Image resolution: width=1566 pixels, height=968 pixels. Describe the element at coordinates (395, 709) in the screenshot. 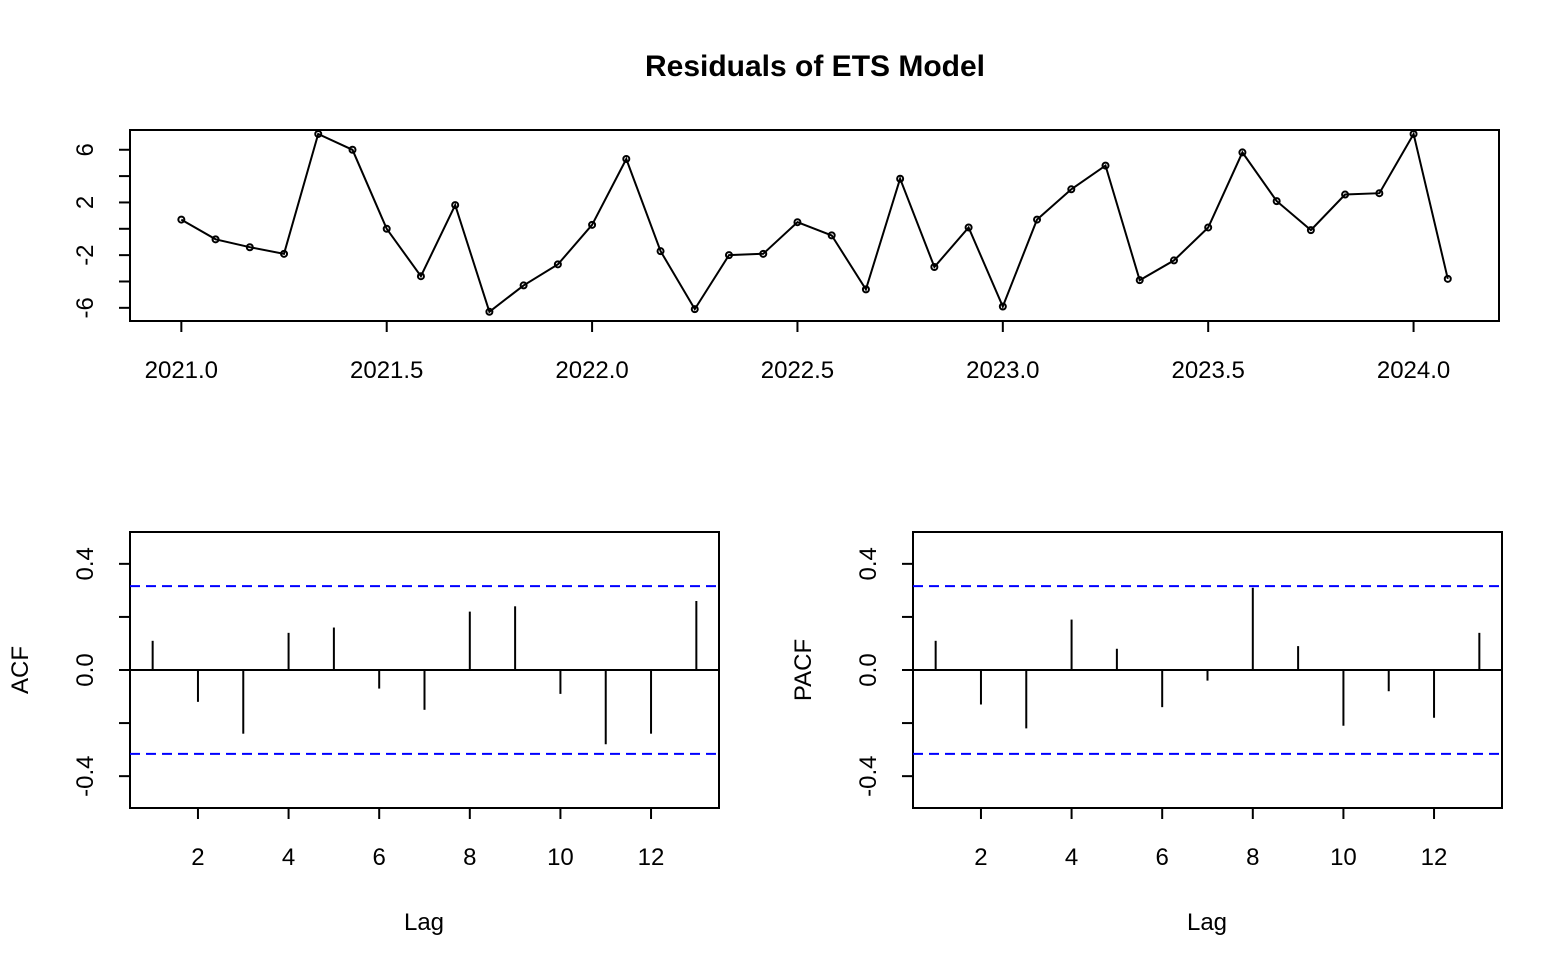

I see `acf-marks: 2 4 6 8 10 12 -0.4 0.0 0.4` at that location.